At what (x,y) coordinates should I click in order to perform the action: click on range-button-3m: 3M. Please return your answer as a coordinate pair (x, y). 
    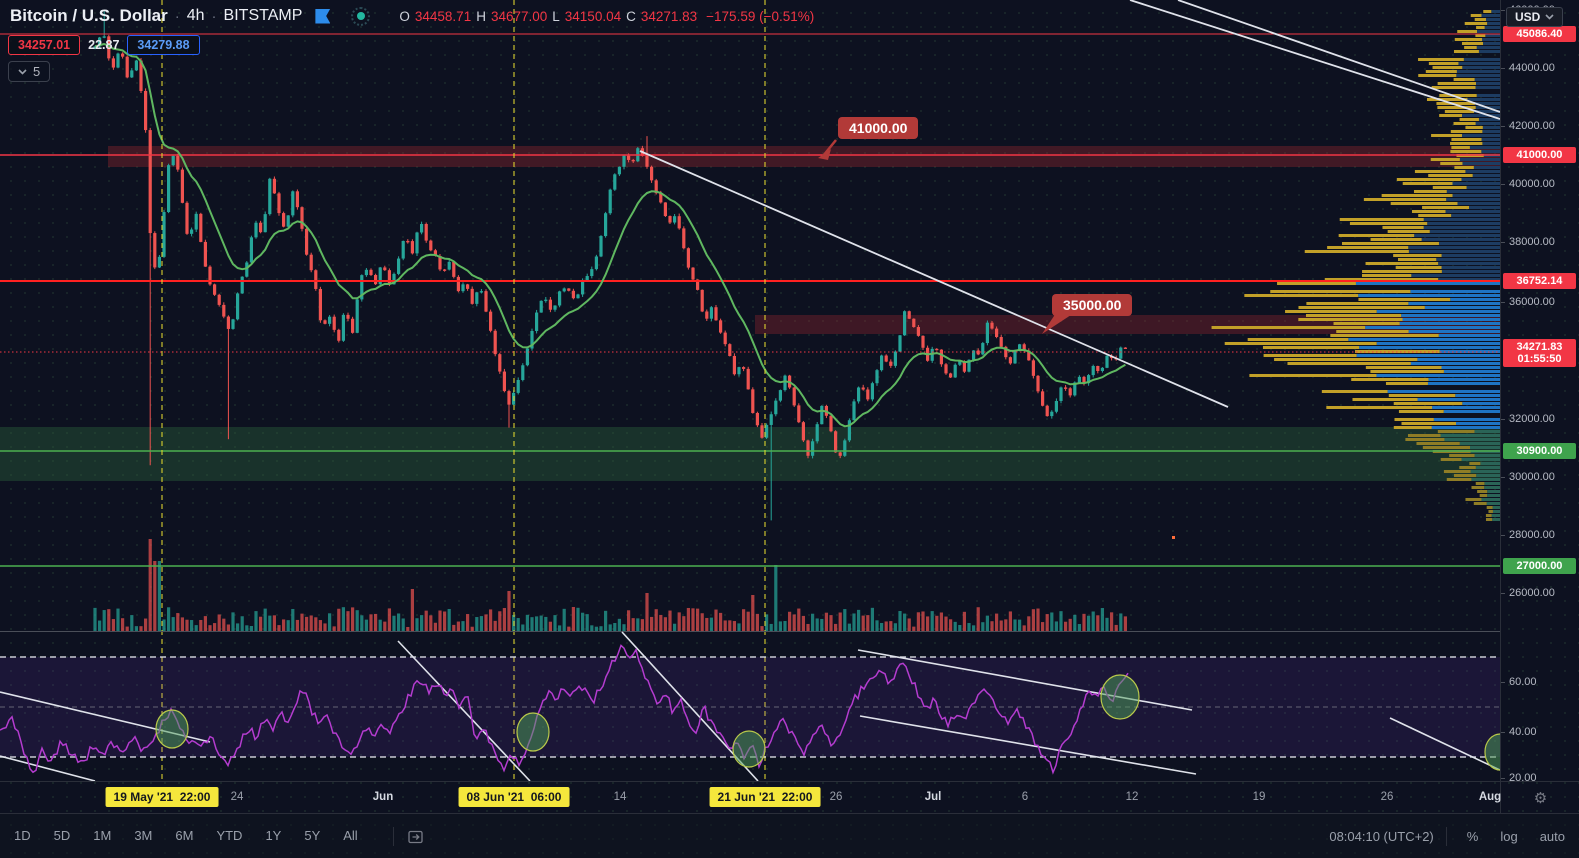
    Looking at the image, I should click on (143, 835).